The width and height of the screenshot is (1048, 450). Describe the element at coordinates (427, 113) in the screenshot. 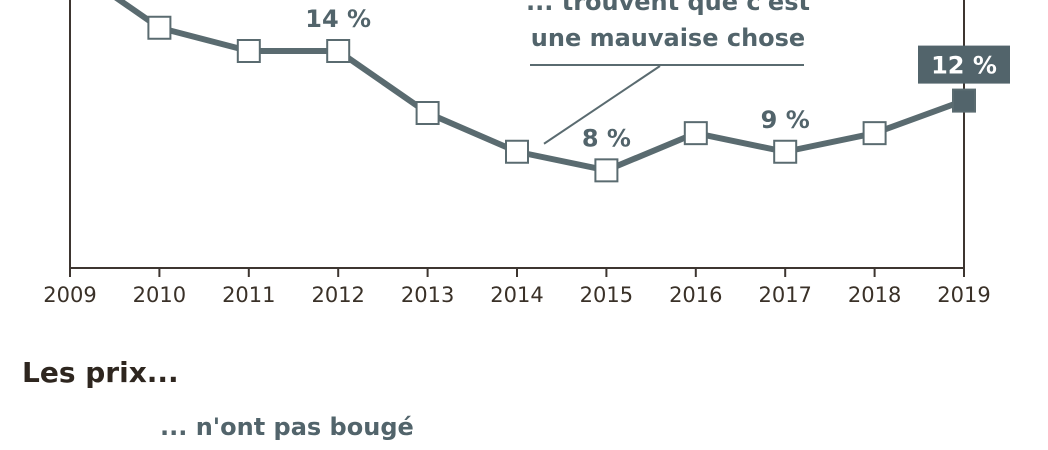

I see `data-point-2013` at that location.